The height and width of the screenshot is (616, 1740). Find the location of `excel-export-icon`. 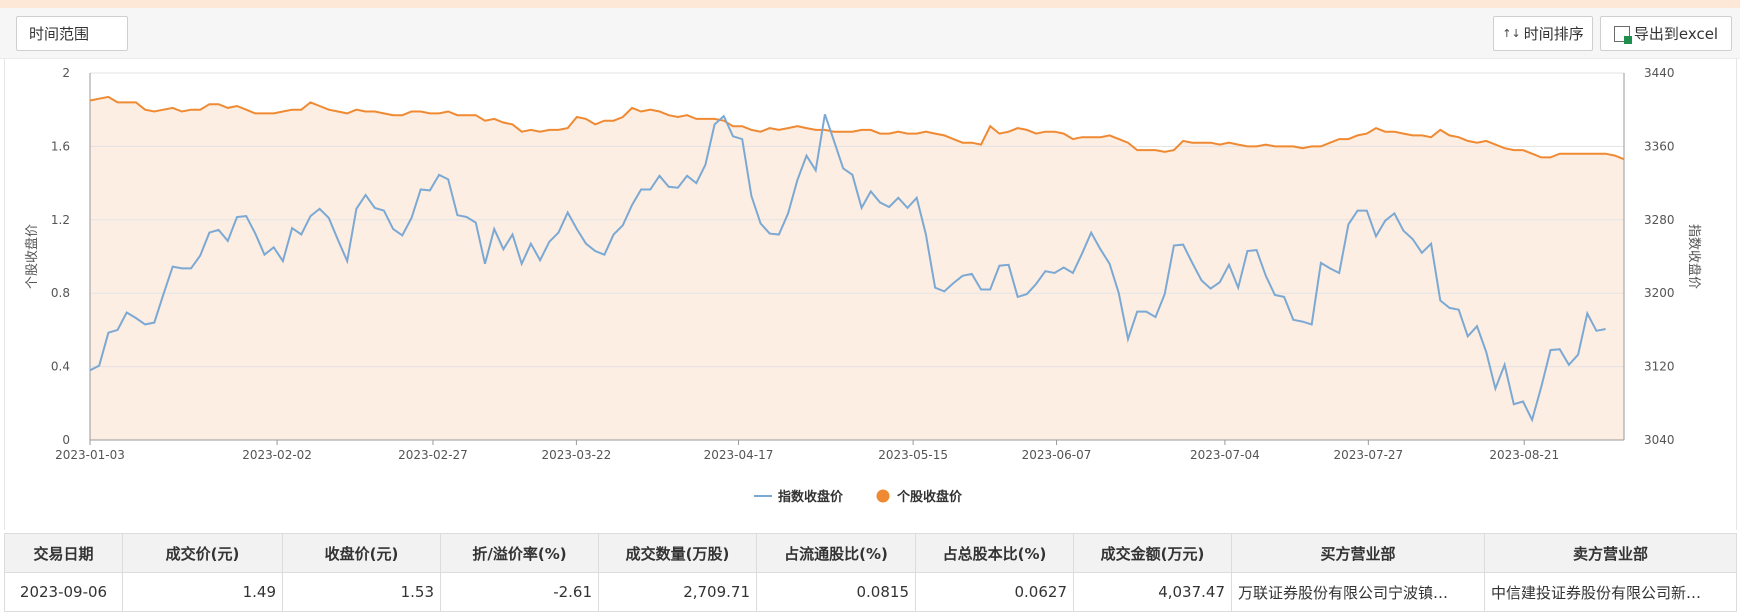

excel-export-icon is located at coordinates (1622, 34).